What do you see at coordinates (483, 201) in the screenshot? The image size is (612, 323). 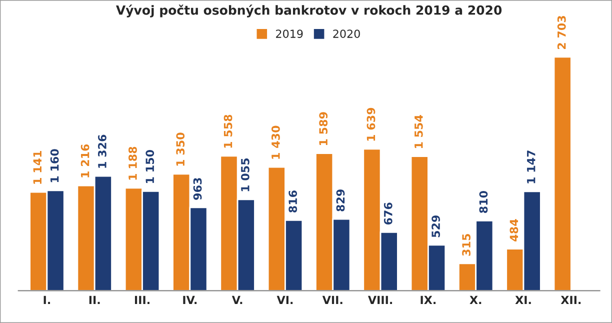 I see `data-label: 810` at bounding box center [483, 201].